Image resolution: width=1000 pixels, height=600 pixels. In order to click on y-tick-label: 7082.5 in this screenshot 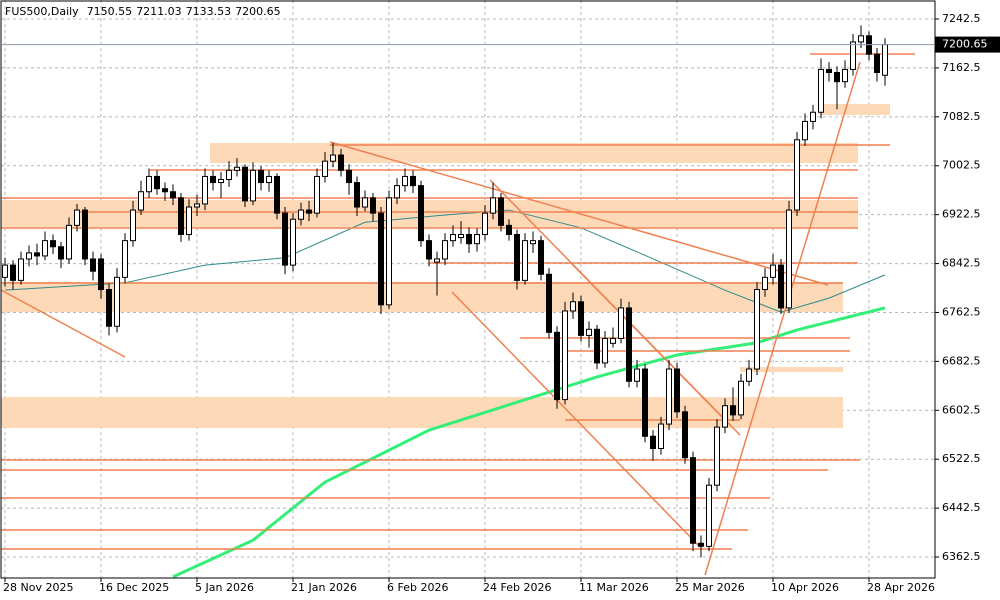, I will do `click(961, 116)`.